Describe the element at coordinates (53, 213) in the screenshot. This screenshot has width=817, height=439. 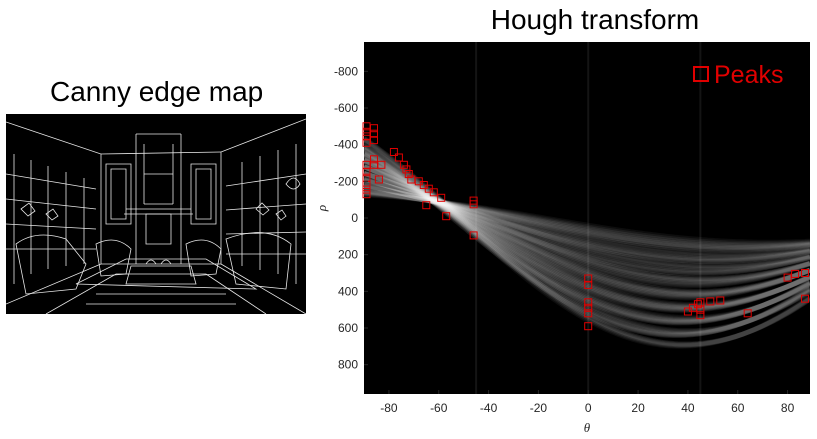
I see `left-wall-edge` at that location.